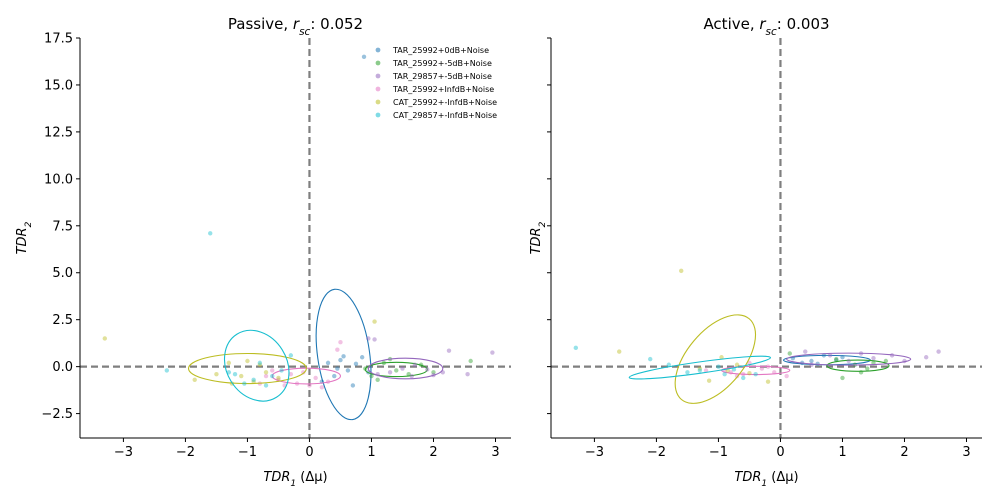 The width and height of the screenshot is (1000, 500). I want to click on passive-x-tick-label: −2, so click(185, 452).